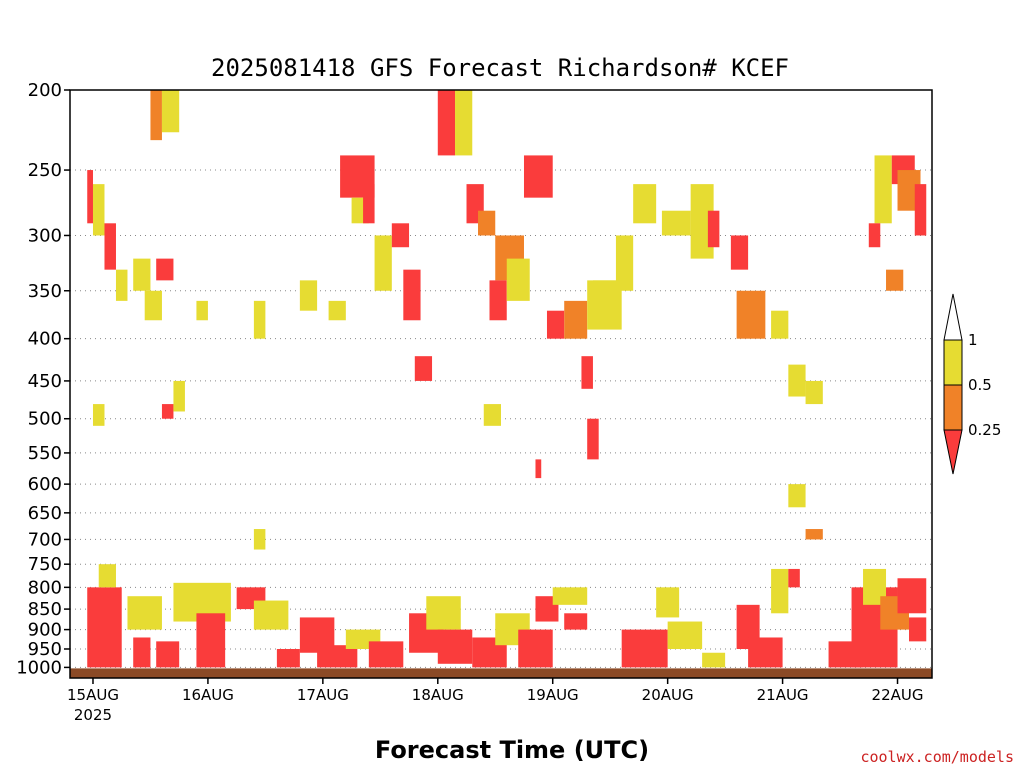 The height and width of the screenshot is (768, 1024). I want to click on legend-arrow-bottom, so click(953, 452).